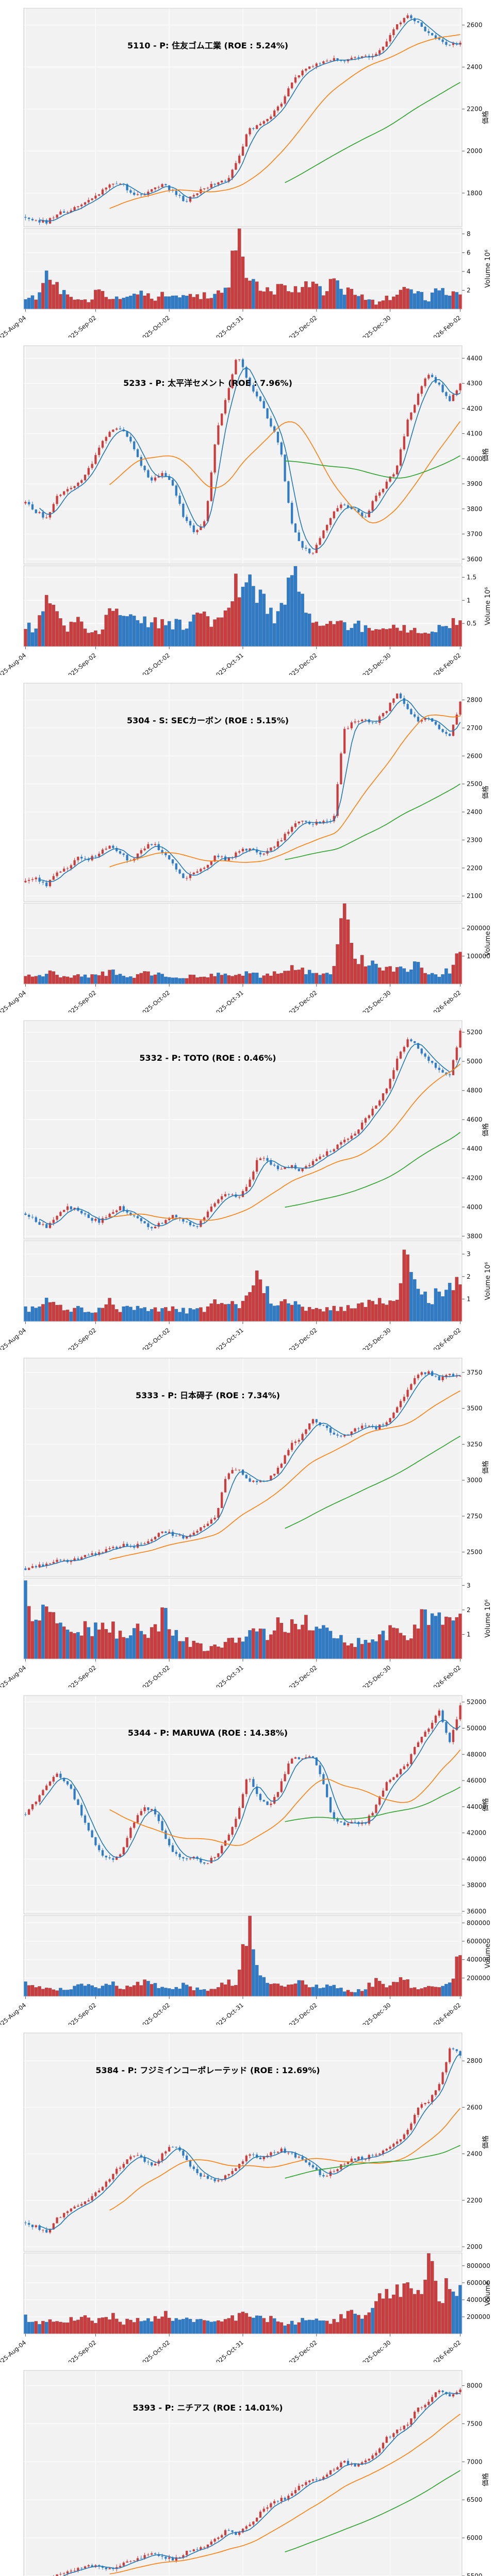  What do you see at coordinates (478, 956) in the screenshot?
I see `volume-tick-label: 100000` at bounding box center [478, 956].